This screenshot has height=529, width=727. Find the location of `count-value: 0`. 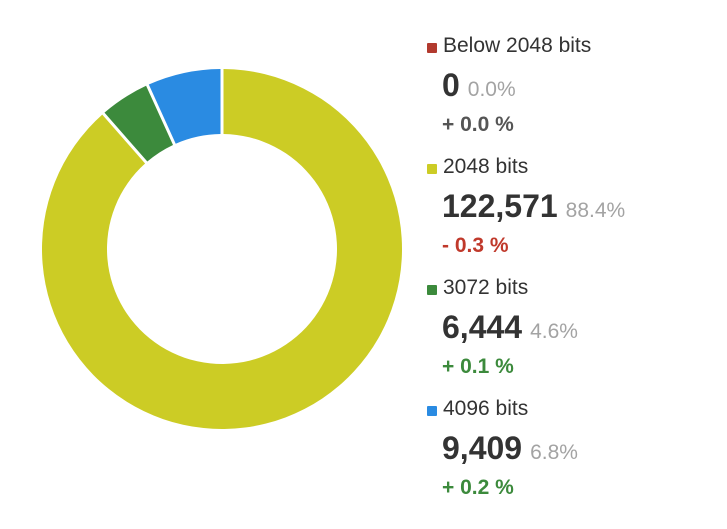

count-value: 0 is located at coordinates (451, 85).